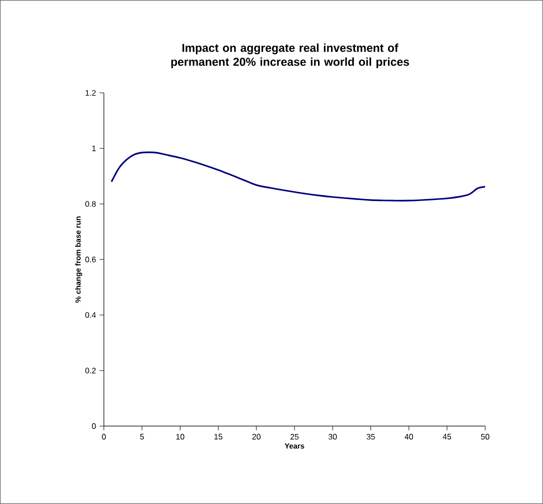 This screenshot has width=543, height=504. What do you see at coordinates (290, 56) in the screenshot?
I see `chart-title: Impact on aggregate real investment of permanent 20% increase in world oil prices` at bounding box center [290, 56].